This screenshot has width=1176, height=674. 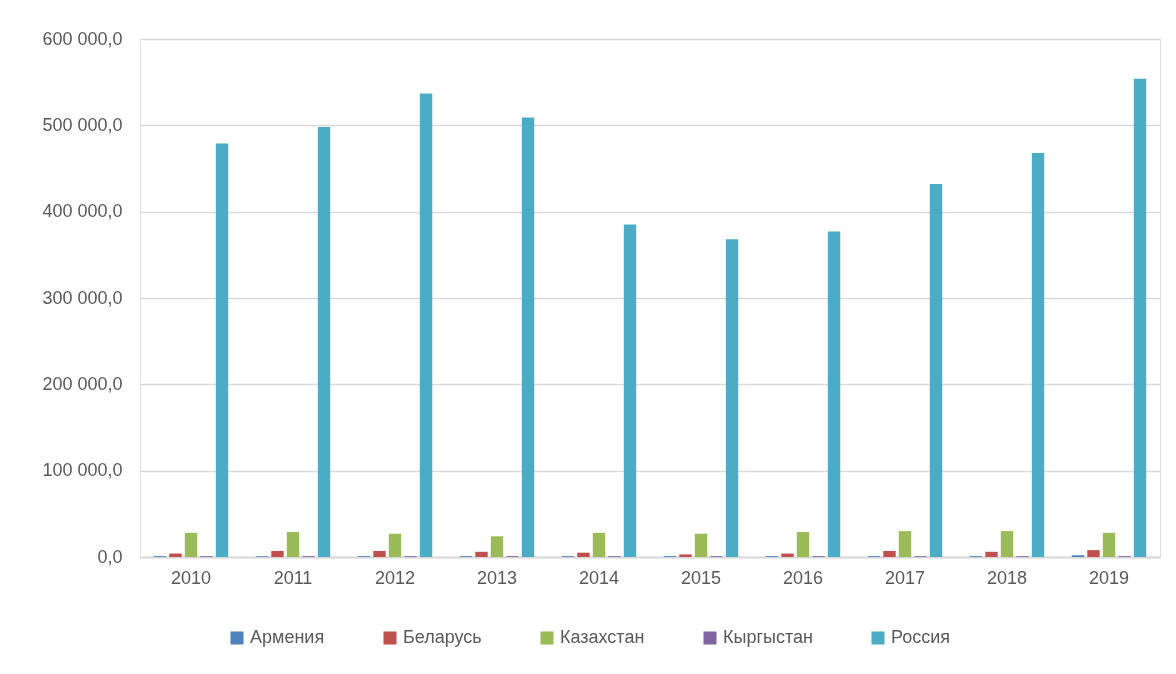 I want to click on x-tick-label: 2017, so click(x=905, y=577).